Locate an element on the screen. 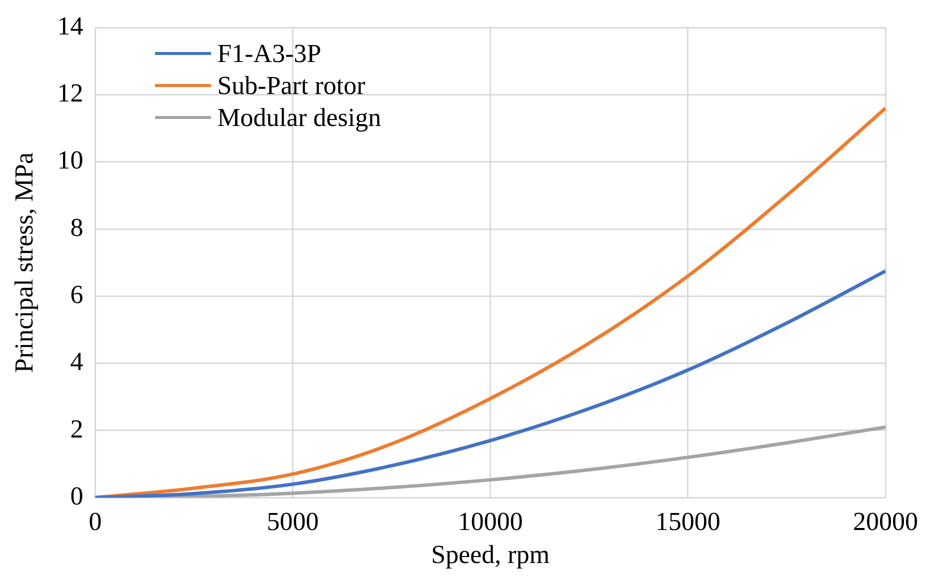 This screenshot has height=576, width=928. y-axis-title: Principal stress, MPa is located at coordinates (23, 262).